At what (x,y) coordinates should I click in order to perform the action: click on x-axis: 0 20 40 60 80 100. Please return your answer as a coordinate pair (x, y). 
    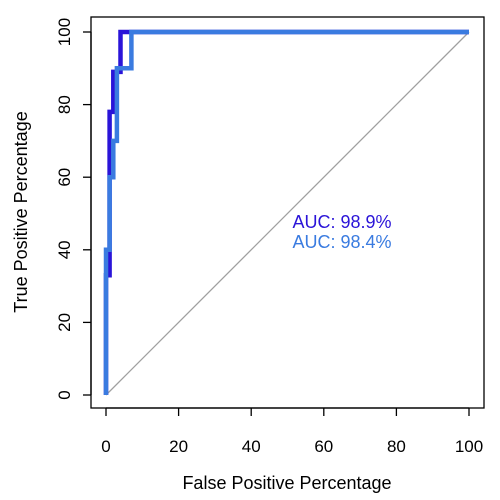
    Looking at the image, I should click on (292, 431).